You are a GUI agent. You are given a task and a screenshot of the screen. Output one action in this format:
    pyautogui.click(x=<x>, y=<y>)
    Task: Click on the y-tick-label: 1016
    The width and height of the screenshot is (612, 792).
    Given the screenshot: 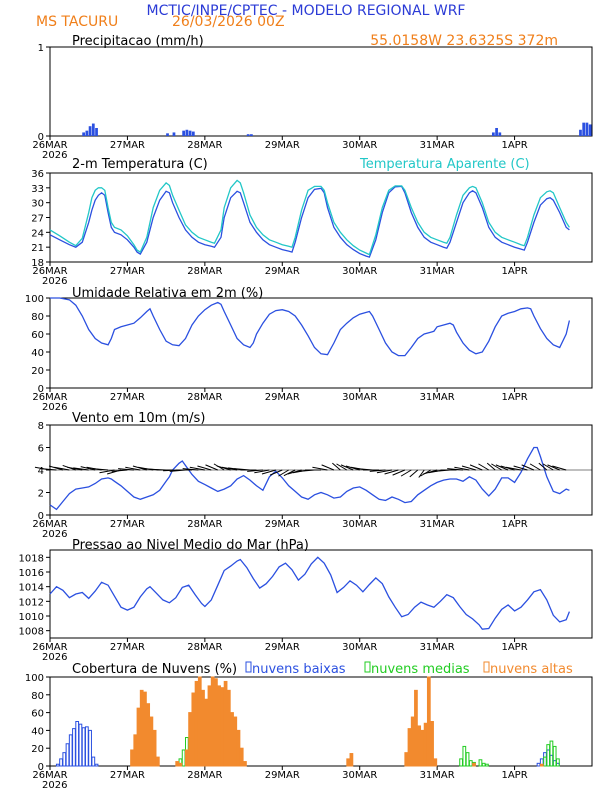 What is the action you would take?
    pyautogui.click(x=31, y=573)
    